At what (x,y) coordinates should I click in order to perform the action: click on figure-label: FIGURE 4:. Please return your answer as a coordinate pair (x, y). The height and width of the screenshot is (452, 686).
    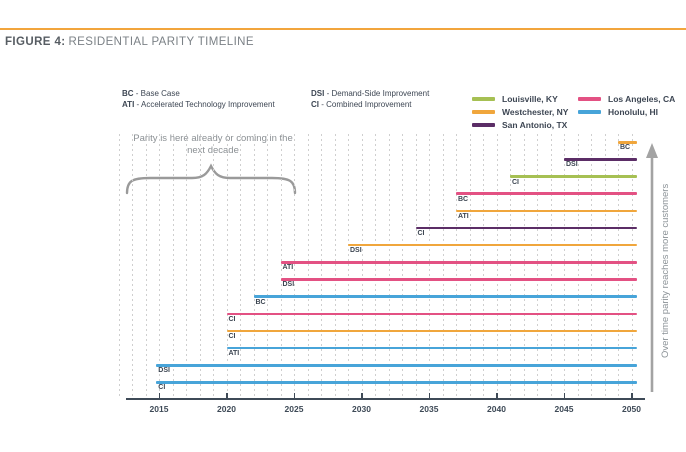
    Looking at the image, I should click on (35, 42).